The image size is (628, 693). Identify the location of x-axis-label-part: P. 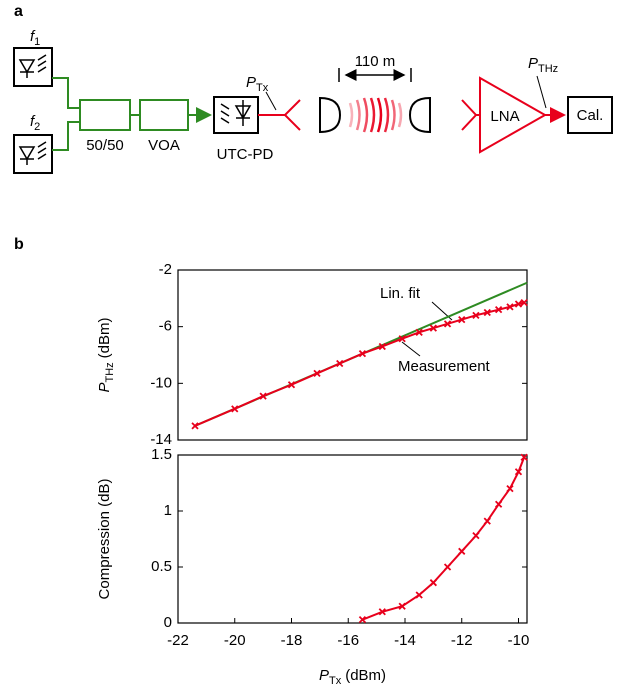
(324, 675).